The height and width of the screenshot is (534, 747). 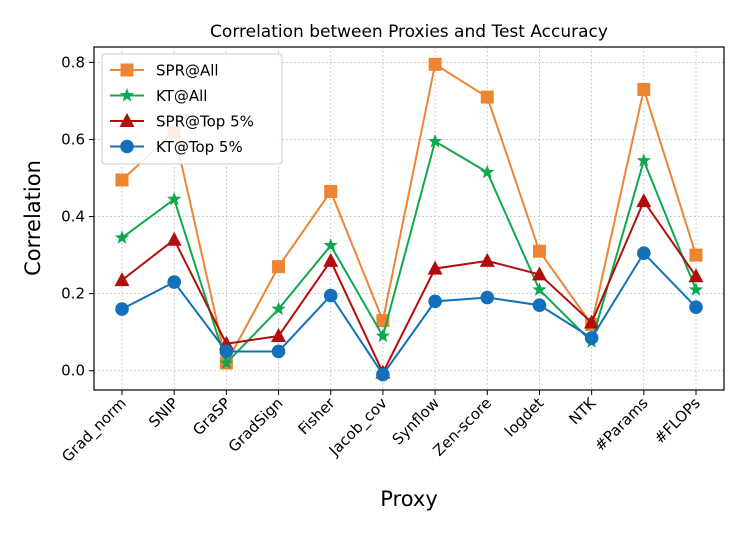 I want to click on legend-label-spr-top-5: SPR@Top 5%, so click(x=205, y=122).